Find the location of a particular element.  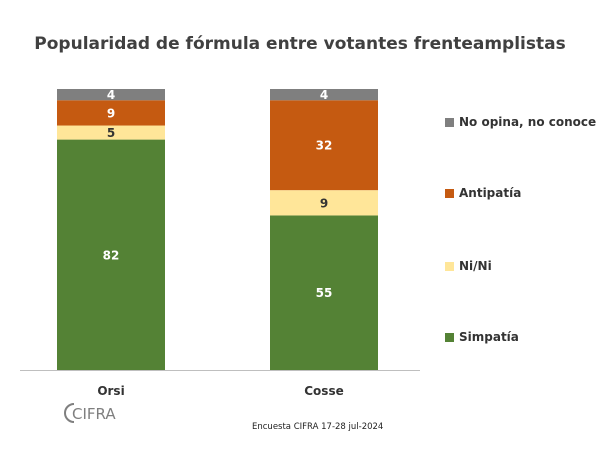

legend-label-no-opina: No opina, no conoce is located at coordinates (528, 122).